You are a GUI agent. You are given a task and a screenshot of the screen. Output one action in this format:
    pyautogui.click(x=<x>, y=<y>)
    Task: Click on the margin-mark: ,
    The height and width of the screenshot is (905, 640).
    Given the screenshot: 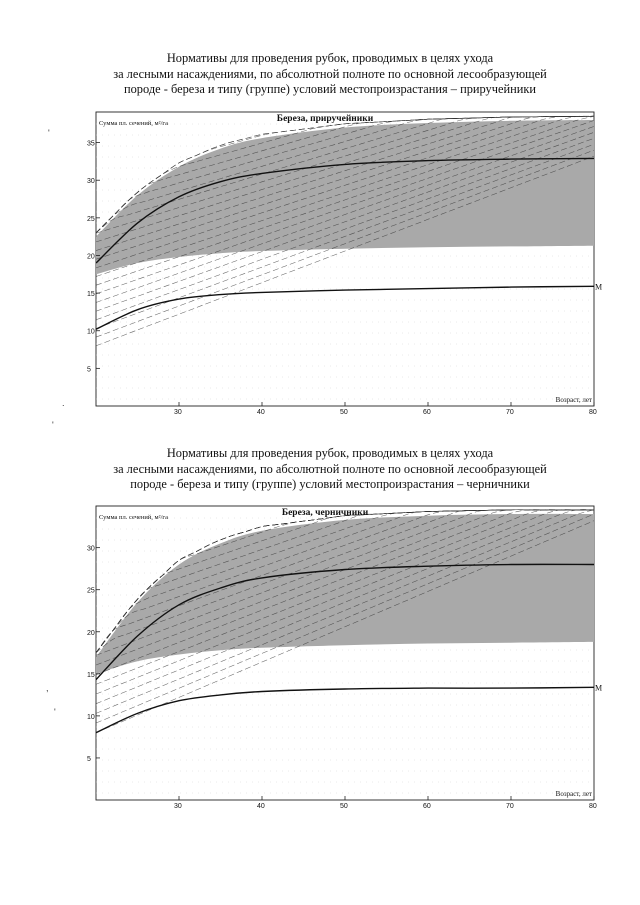 What is the action you would take?
    pyautogui.click(x=47, y=688)
    